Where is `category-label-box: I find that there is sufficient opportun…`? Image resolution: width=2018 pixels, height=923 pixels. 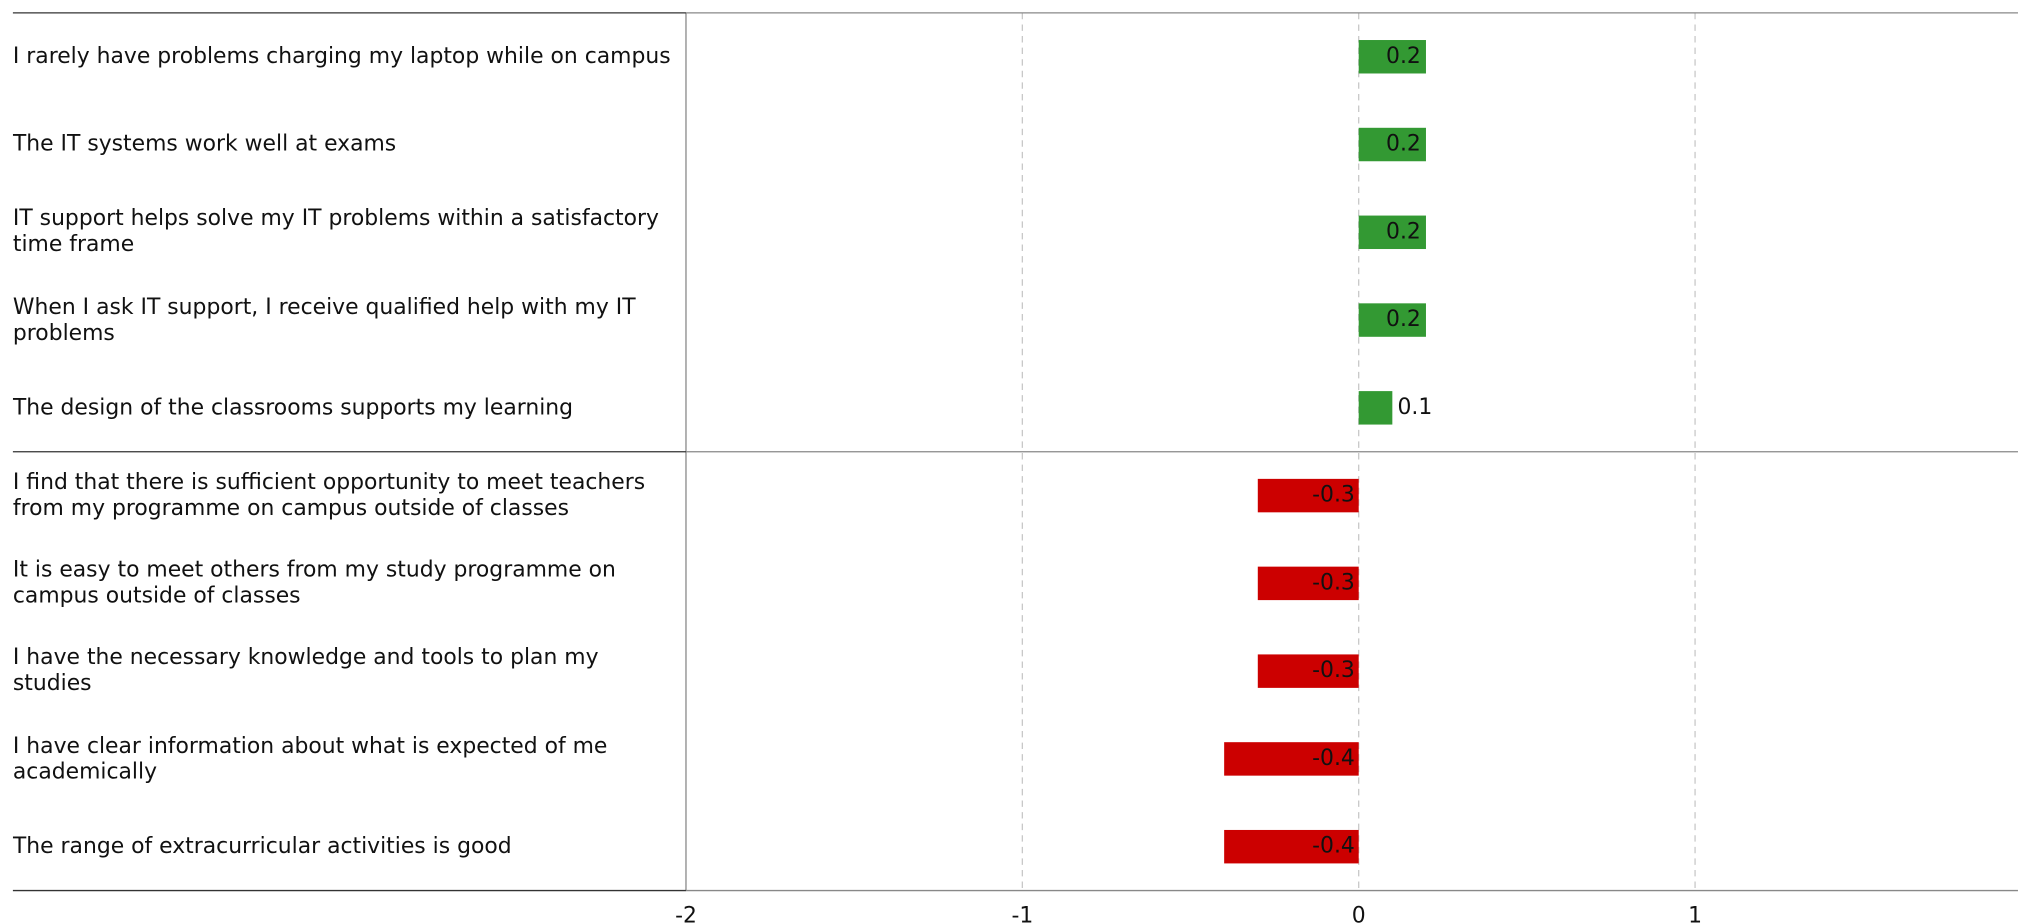 category-label-box: I find that there is sufficient opportun… is located at coordinates (329, 495).